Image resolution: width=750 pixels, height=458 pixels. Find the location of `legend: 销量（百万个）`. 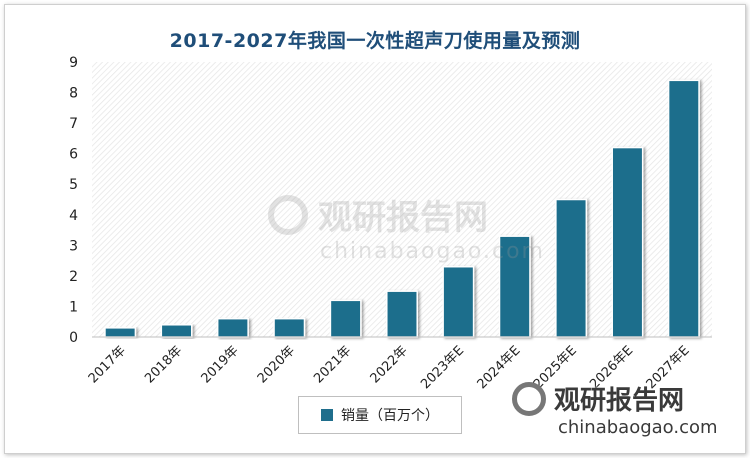

legend: 销量（百万个） is located at coordinates (380, 415).